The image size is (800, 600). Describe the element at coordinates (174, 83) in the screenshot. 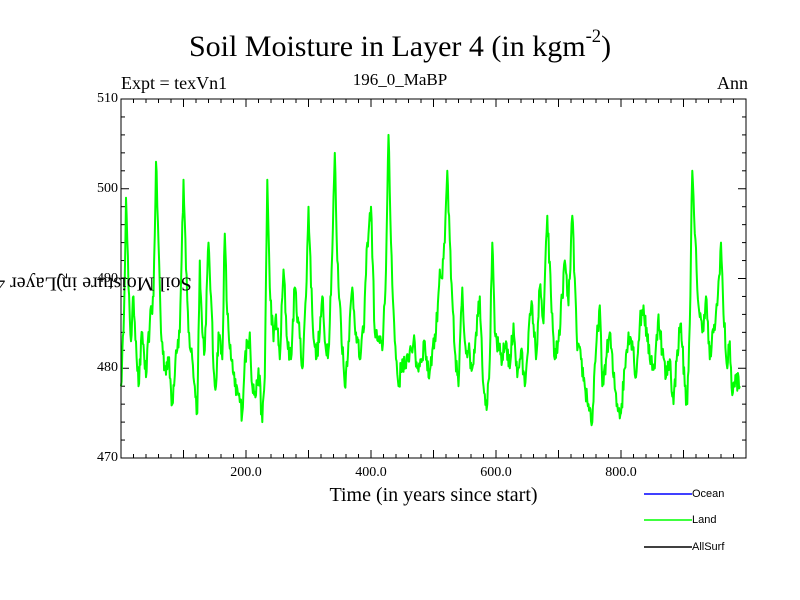

I see `experiment-label: Expt = texVn1` at that location.